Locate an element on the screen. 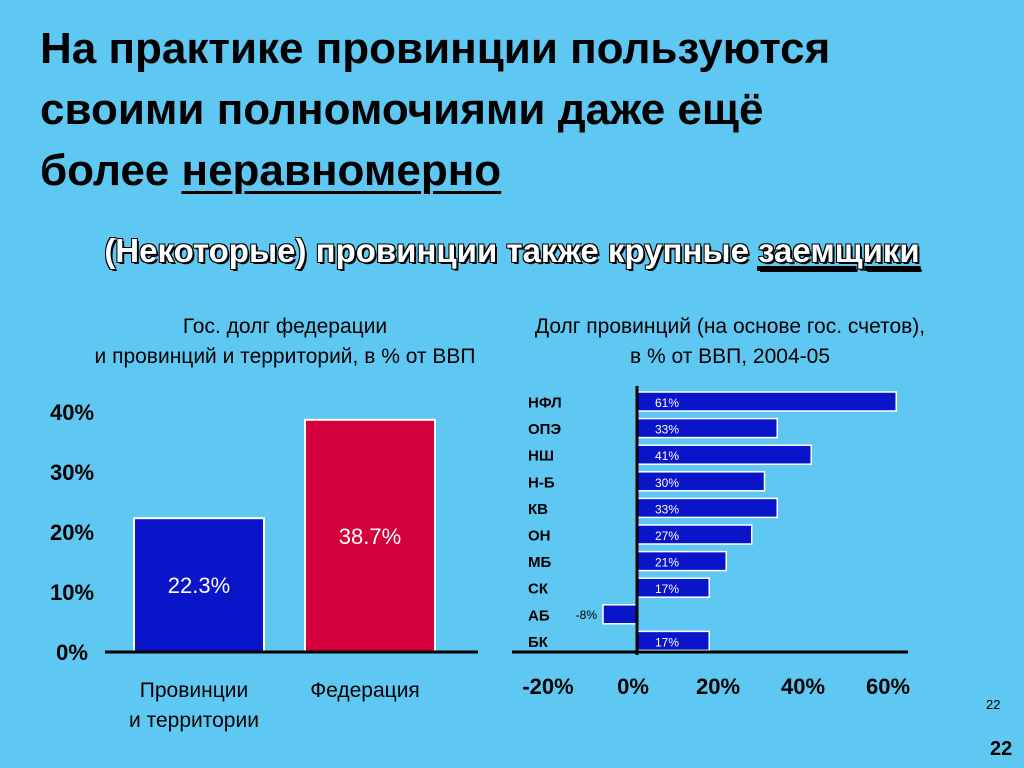 This screenshot has height=768, width=1024. title-line-3-prefix: более is located at coordinates (111, 170).